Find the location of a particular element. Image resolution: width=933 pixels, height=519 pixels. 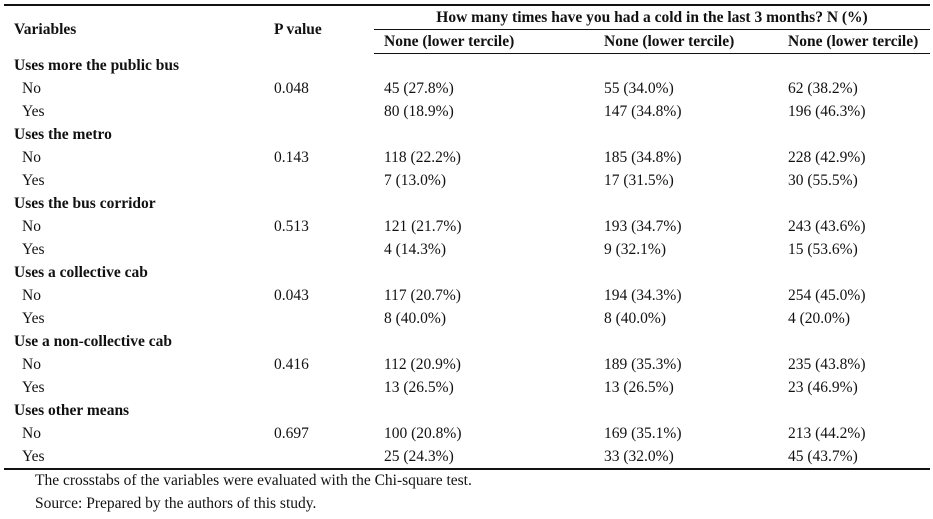

group-name: Uses the metro is located at coordinates (63, 134).